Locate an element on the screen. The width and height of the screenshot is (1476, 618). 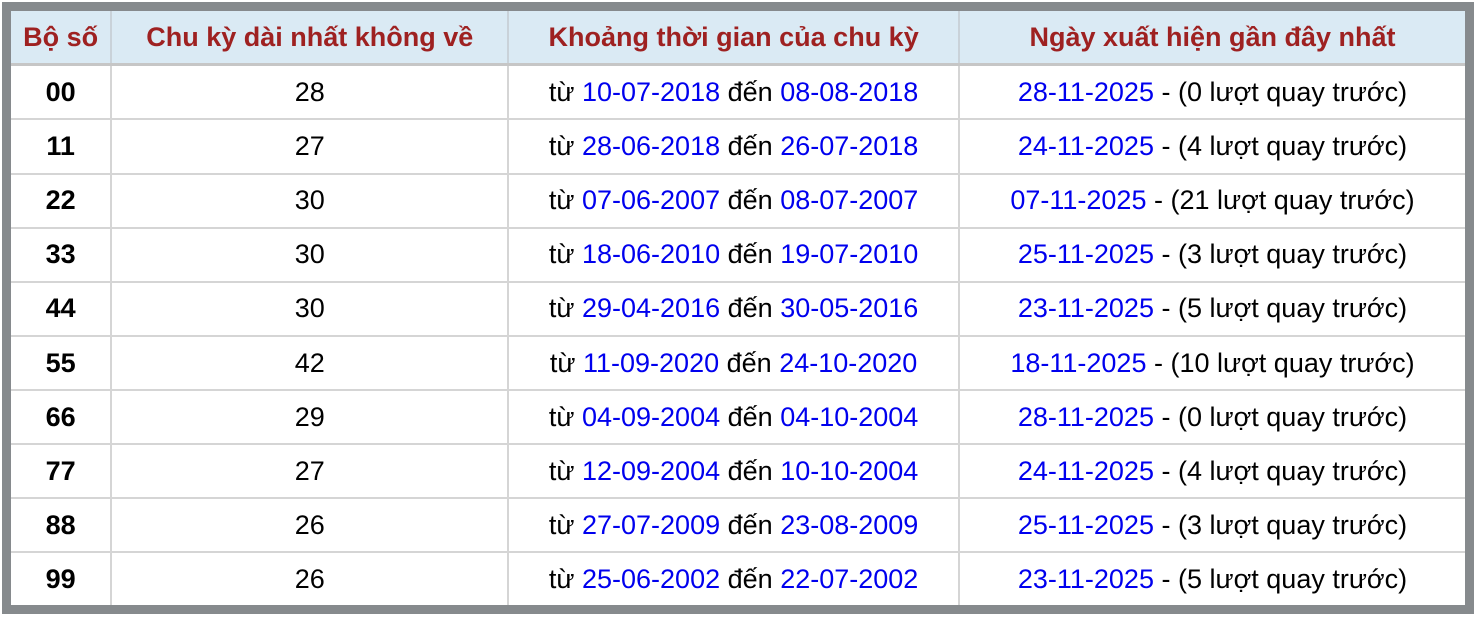
draws-ago-note: (4 lượt quay trước) is located at coordinates (1293, 146).